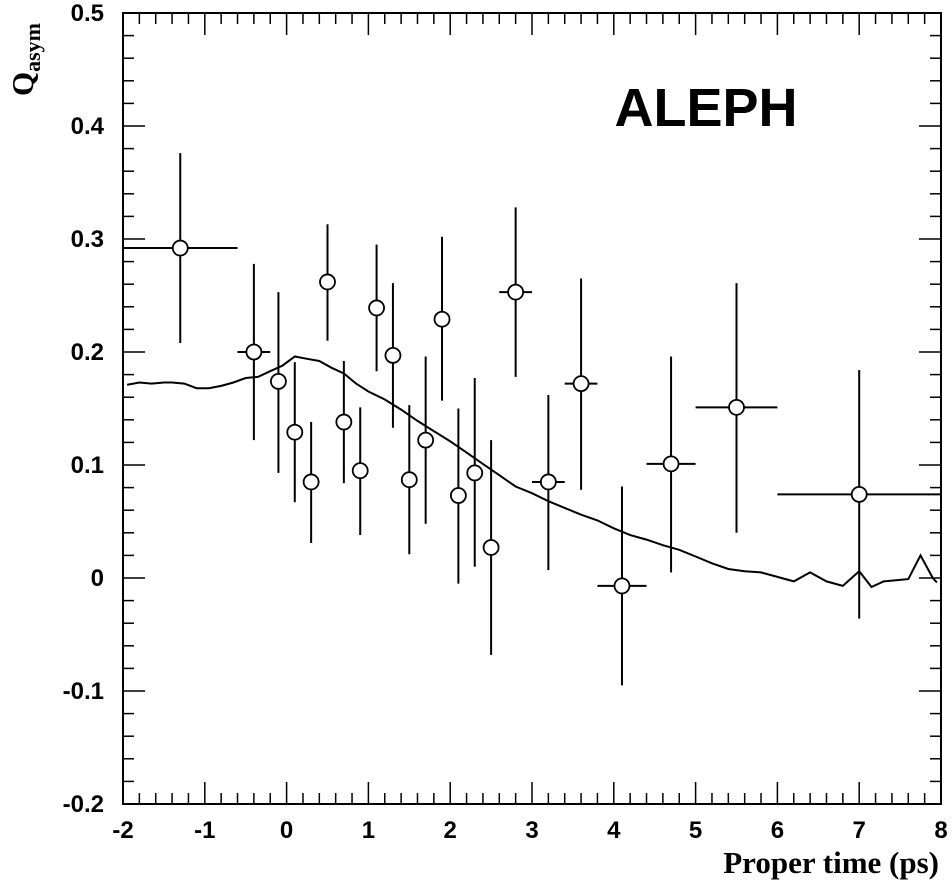 The image size is (952, 882). I want to click on x-tick-label: -2, so click(122, 830).